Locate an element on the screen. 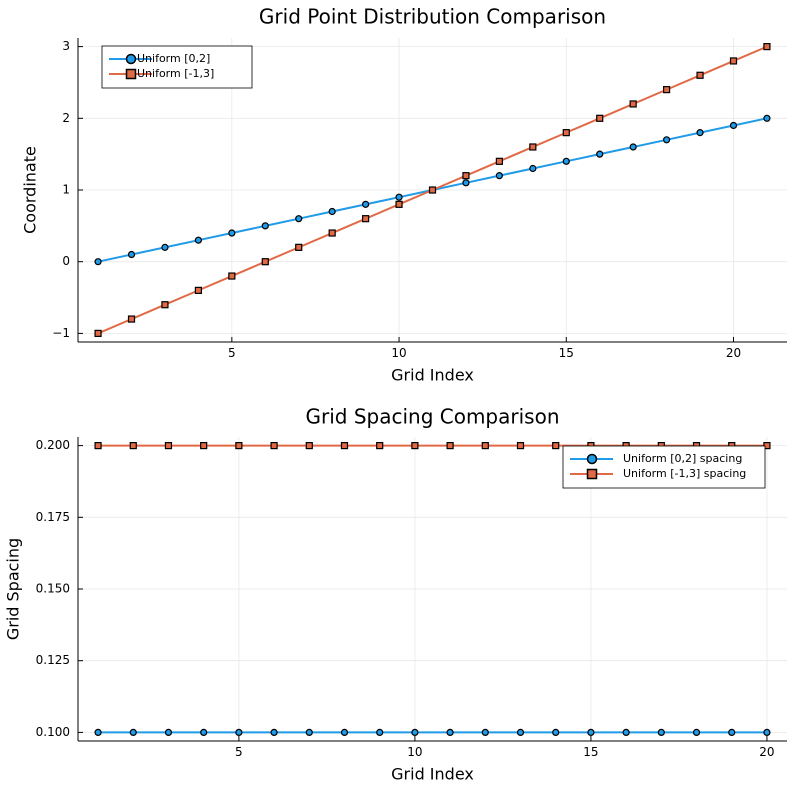 This screenshot has width=799, height=800. chart-title: Grid Spacing Comparison is located at coordinates (432, 417).